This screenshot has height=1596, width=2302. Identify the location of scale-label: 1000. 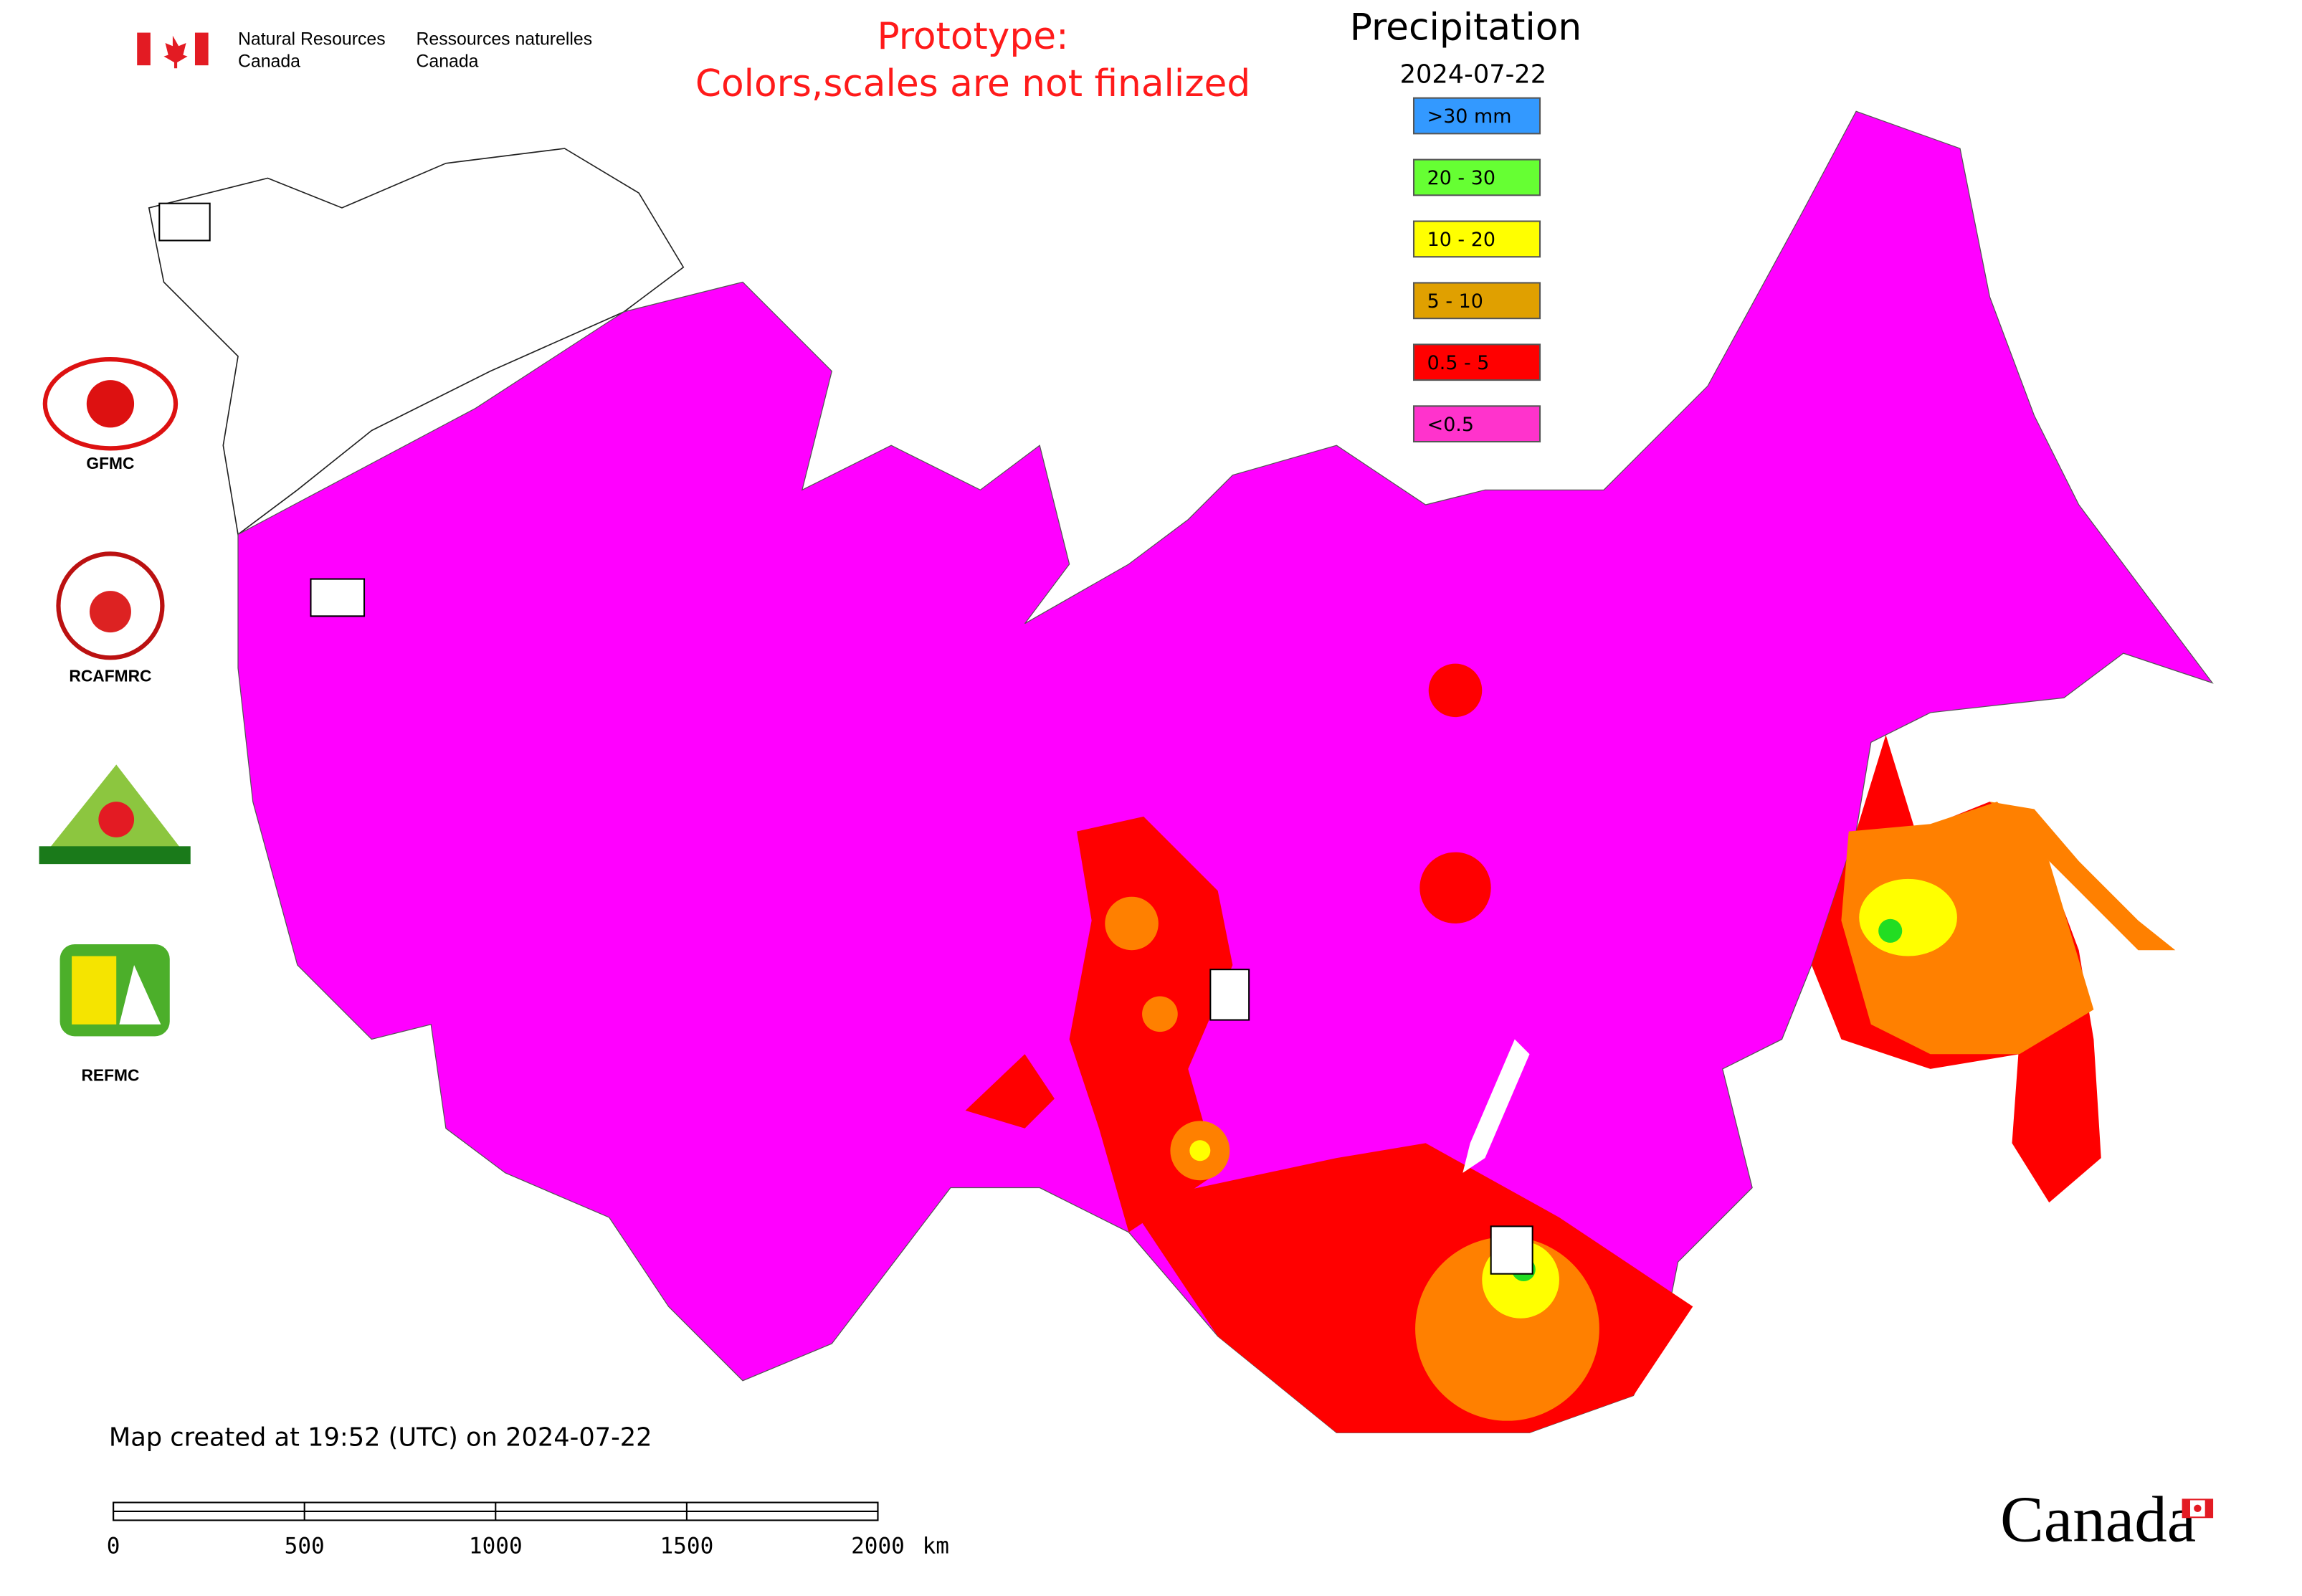
(496, 1546).